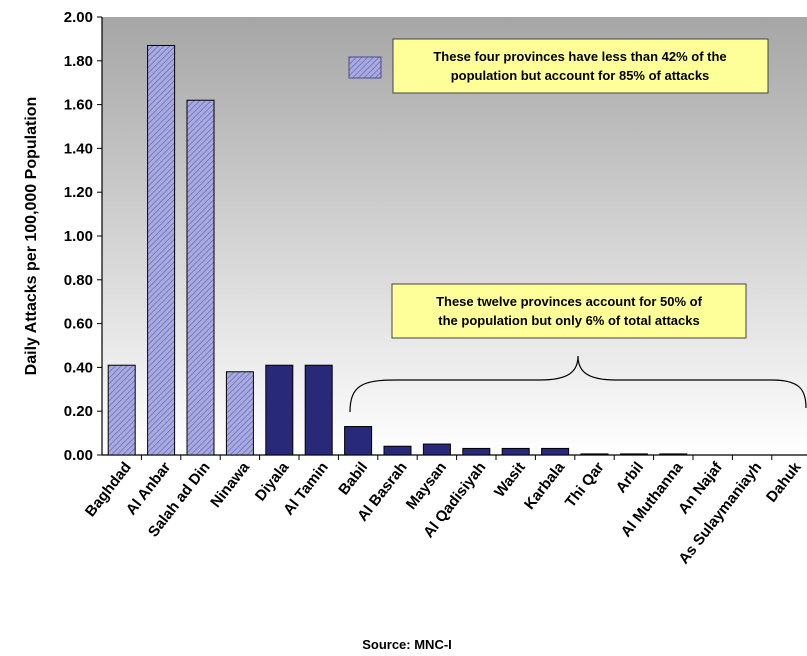 The height and width of the screenshot is (656, 807). What do you see at coordinates (318, 410) in the screenshot?
I see `bar-al-tamin` at bounding box center [318, 410].